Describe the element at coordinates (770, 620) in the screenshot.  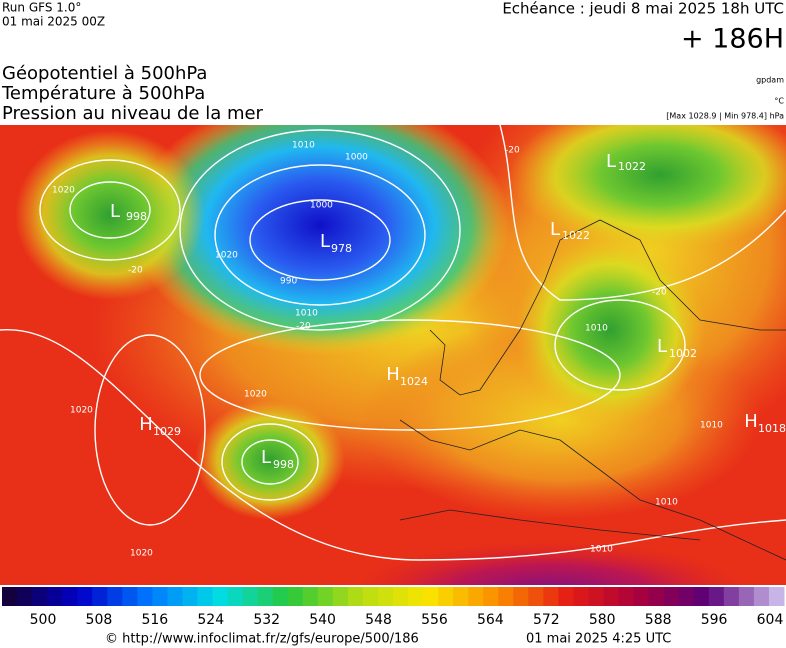
I see `colorbar-tick-label: 604` at that location.